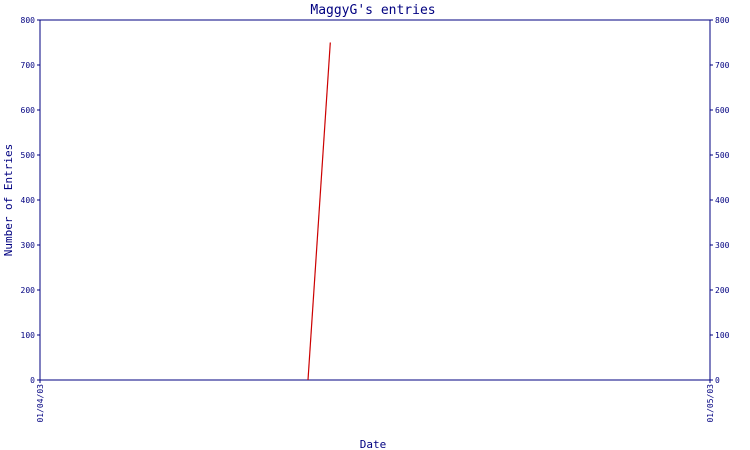 The width and height of the screenshot is (750, 450). Describe the element at coordinates (40, 403) in the screenshot. I see `x-tick-label: 01/04/03` at that location.